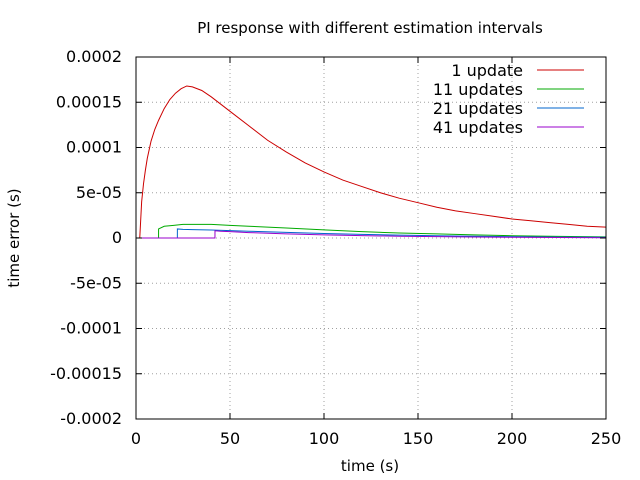 This screenshot has height=480, width=640. I want to click on x-tick-label: 250, so click(606, 438).